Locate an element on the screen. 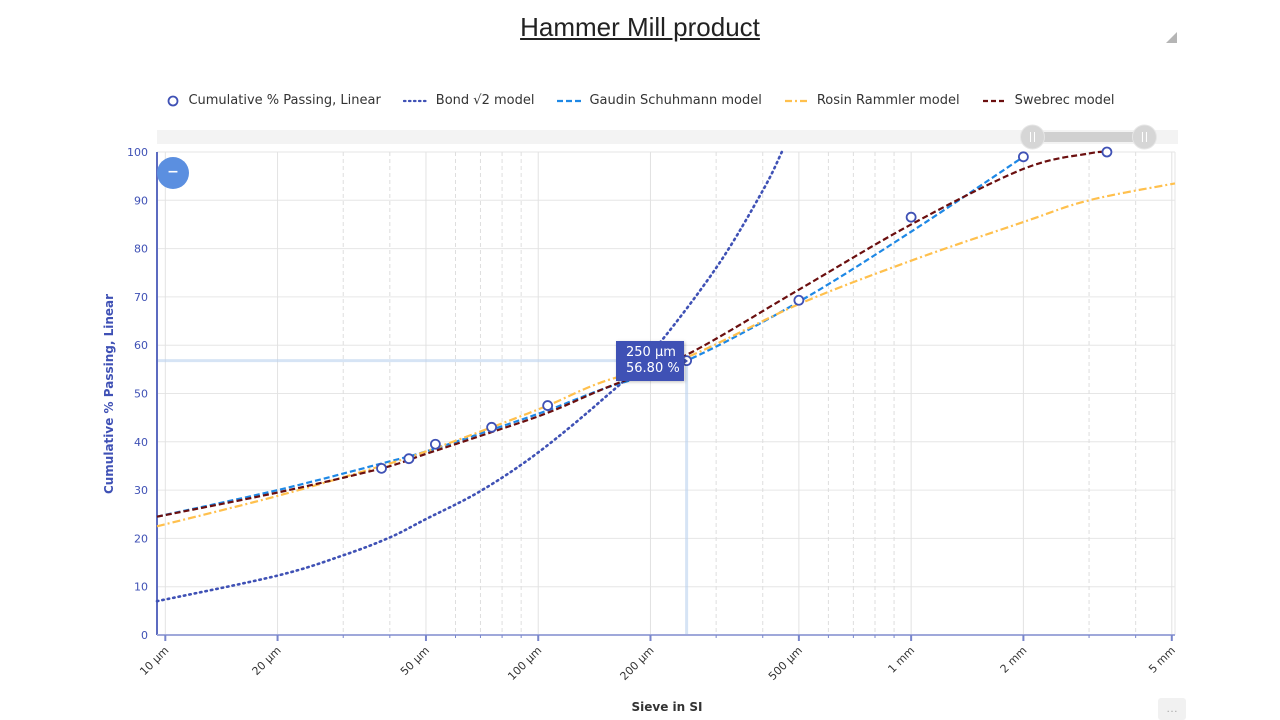  tooltip-arrow is located at coordinates (684, 361).